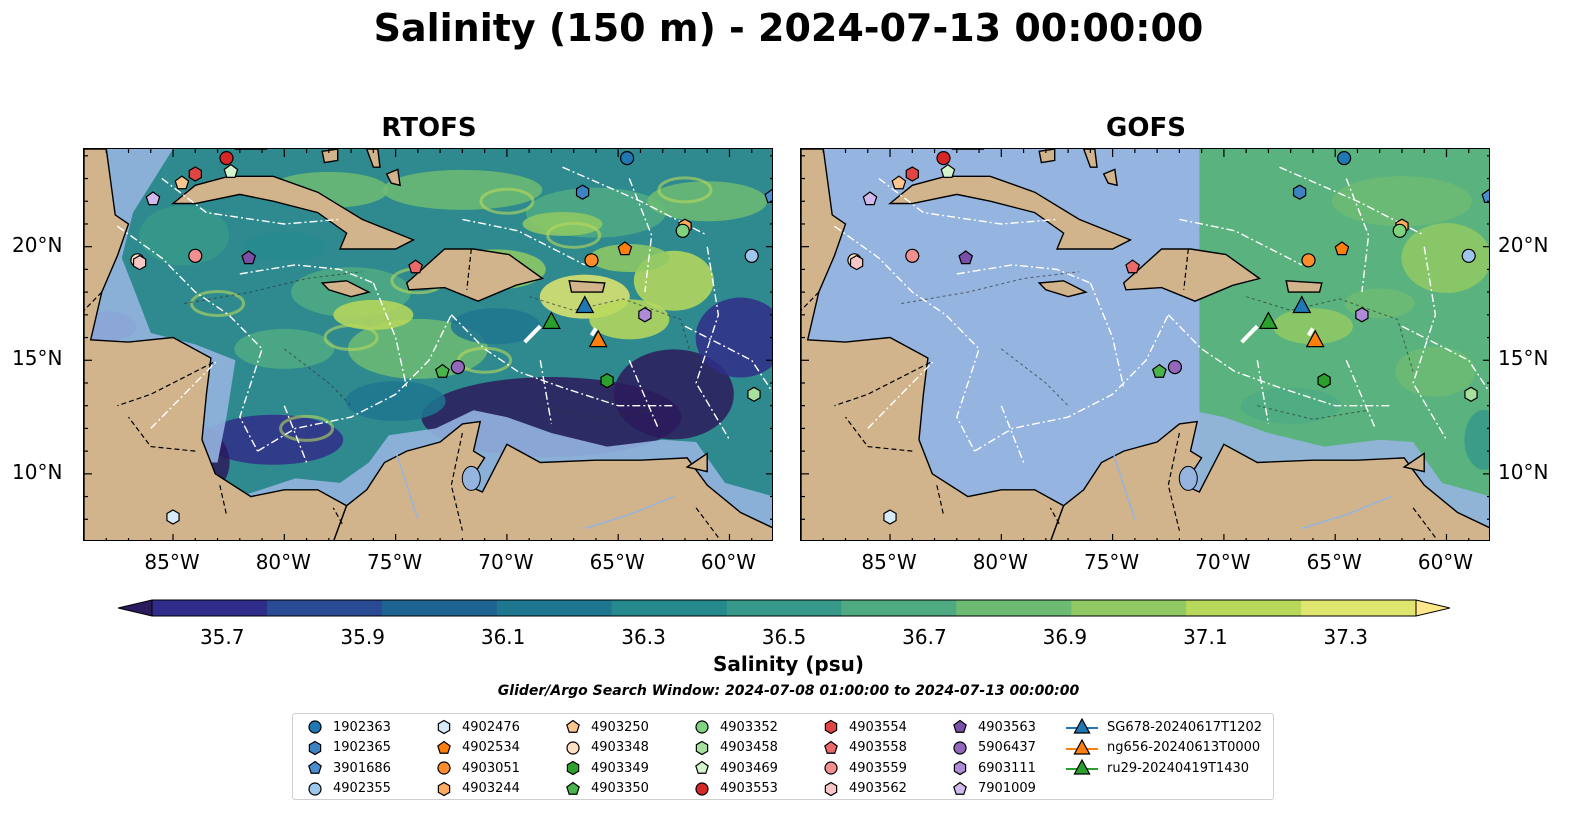 The width and height of the screenshot is (1577, 827). Describe the element at coordinates (1302, 304) in the screenshot. I see `glider-marker-SG678-20240617T1202` at that location.